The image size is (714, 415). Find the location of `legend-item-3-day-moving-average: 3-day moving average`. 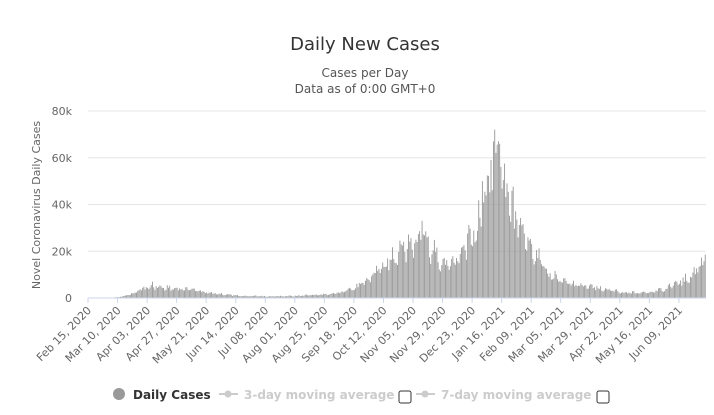

legend-item-3-day-moving-average: 3-day moving average is located at coordinates (306, 395).